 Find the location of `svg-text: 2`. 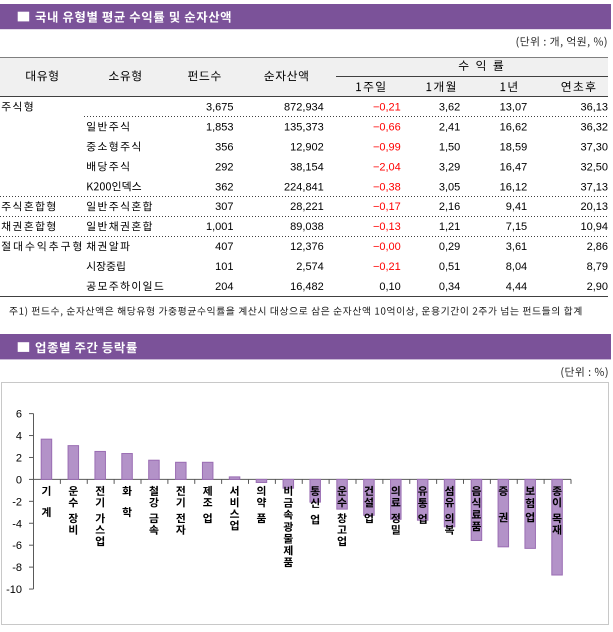

svg-text: 2 is located at coordinates (19, 458).